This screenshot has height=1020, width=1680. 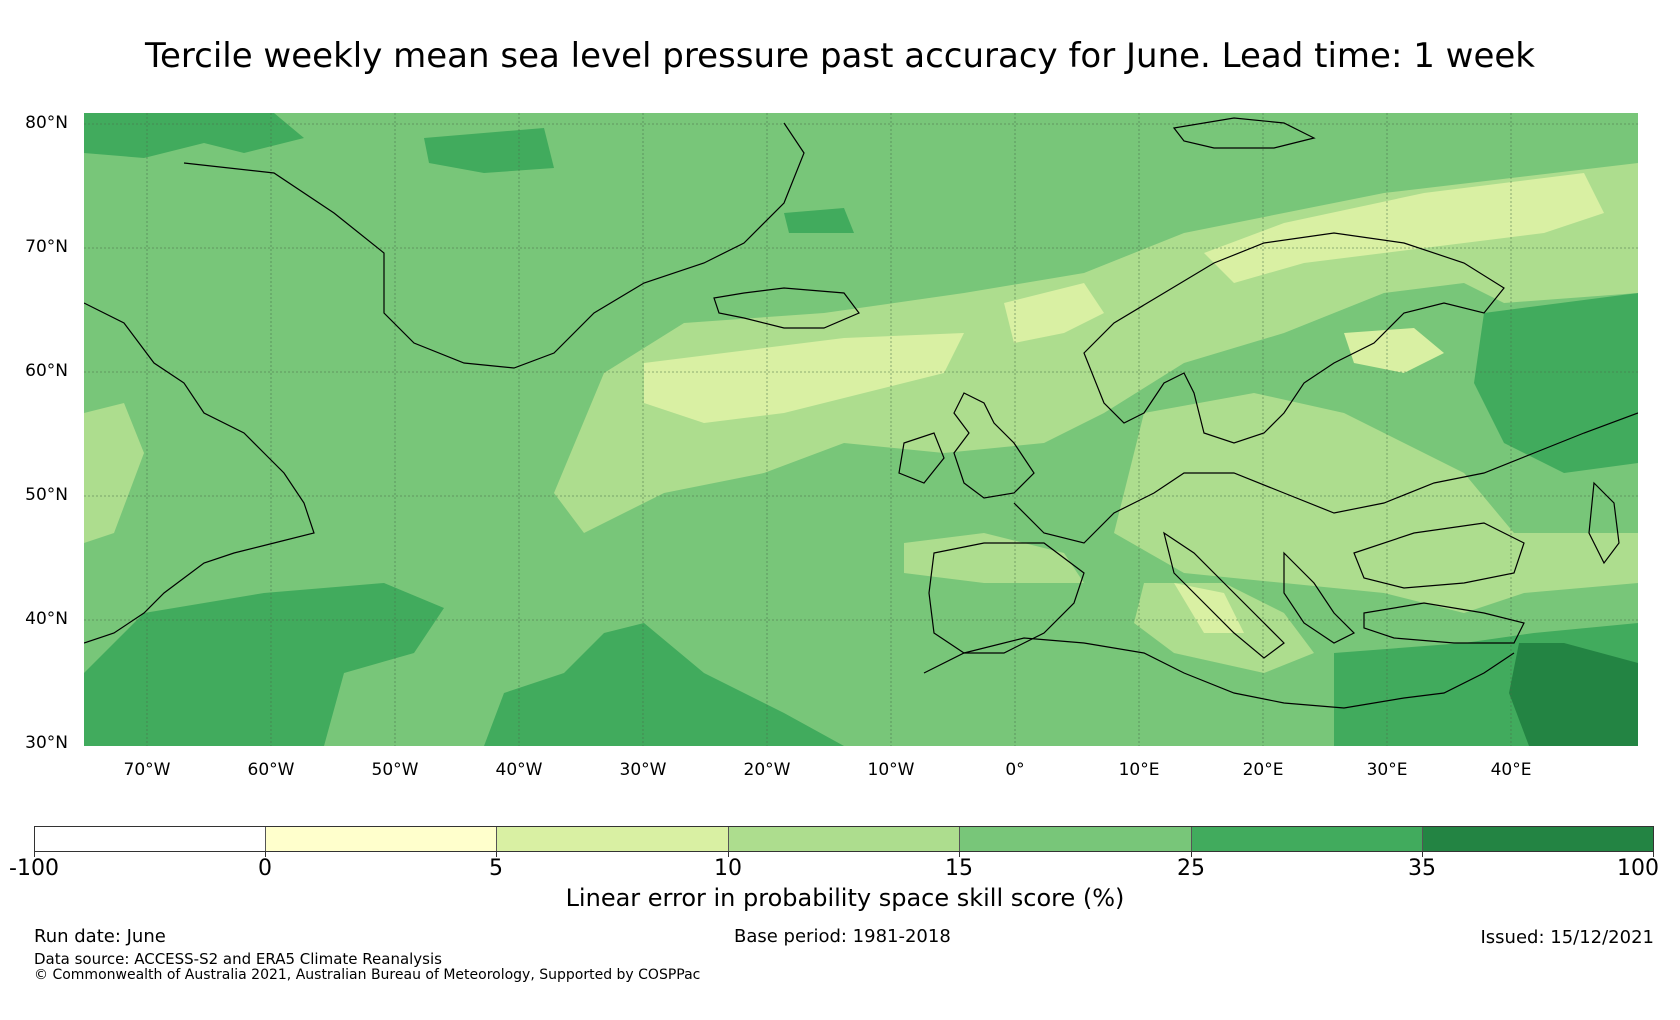 What do you see at coordinates (1191, 868) in the screenshot?
I see `colorbar-tick-label: 25` at bounding box center [1191, 868].